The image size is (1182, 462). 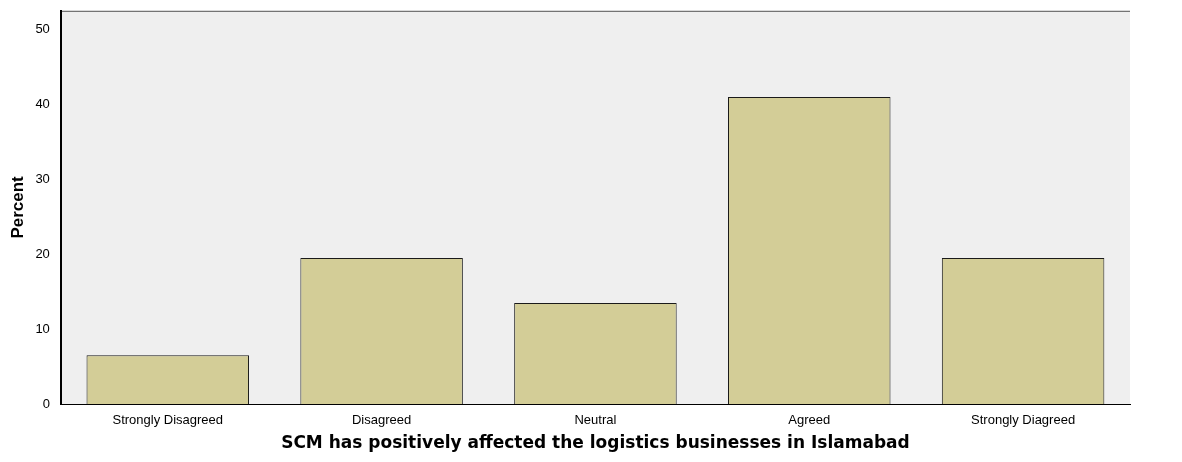 What do you see at coordinates (42, 178) in the screenshot?
I see `y-tick-label: 30` at bounding box center [42, 178].